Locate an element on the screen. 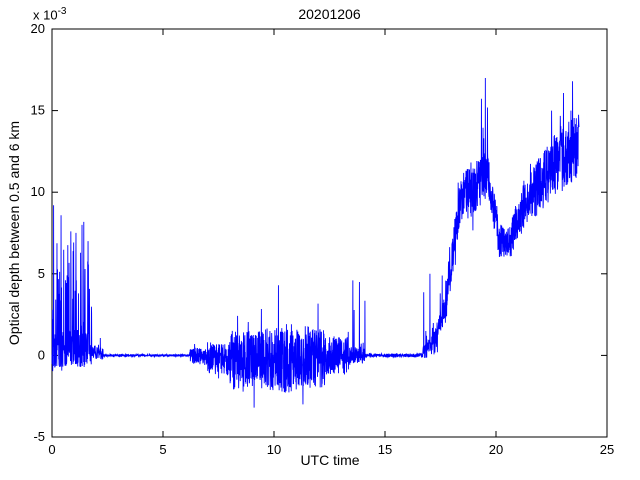 The width and height of the screenshot is (640, 480). x-tick-label: 20 is located at coordinates (496, 449).